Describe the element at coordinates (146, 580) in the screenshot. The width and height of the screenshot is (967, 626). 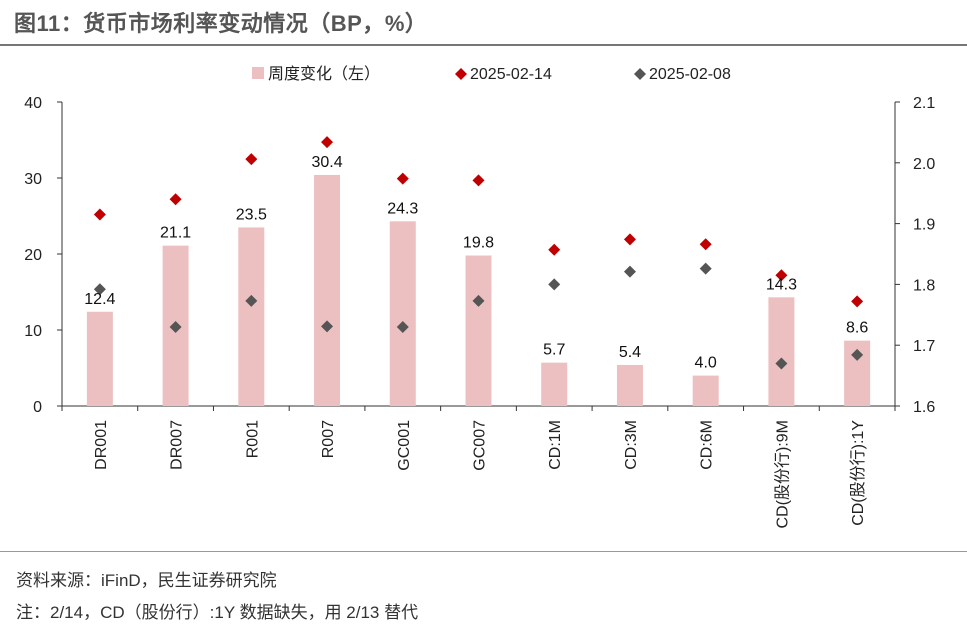
I see `source-note: 资料来源：iFinD，民生证券研究院` at that location.